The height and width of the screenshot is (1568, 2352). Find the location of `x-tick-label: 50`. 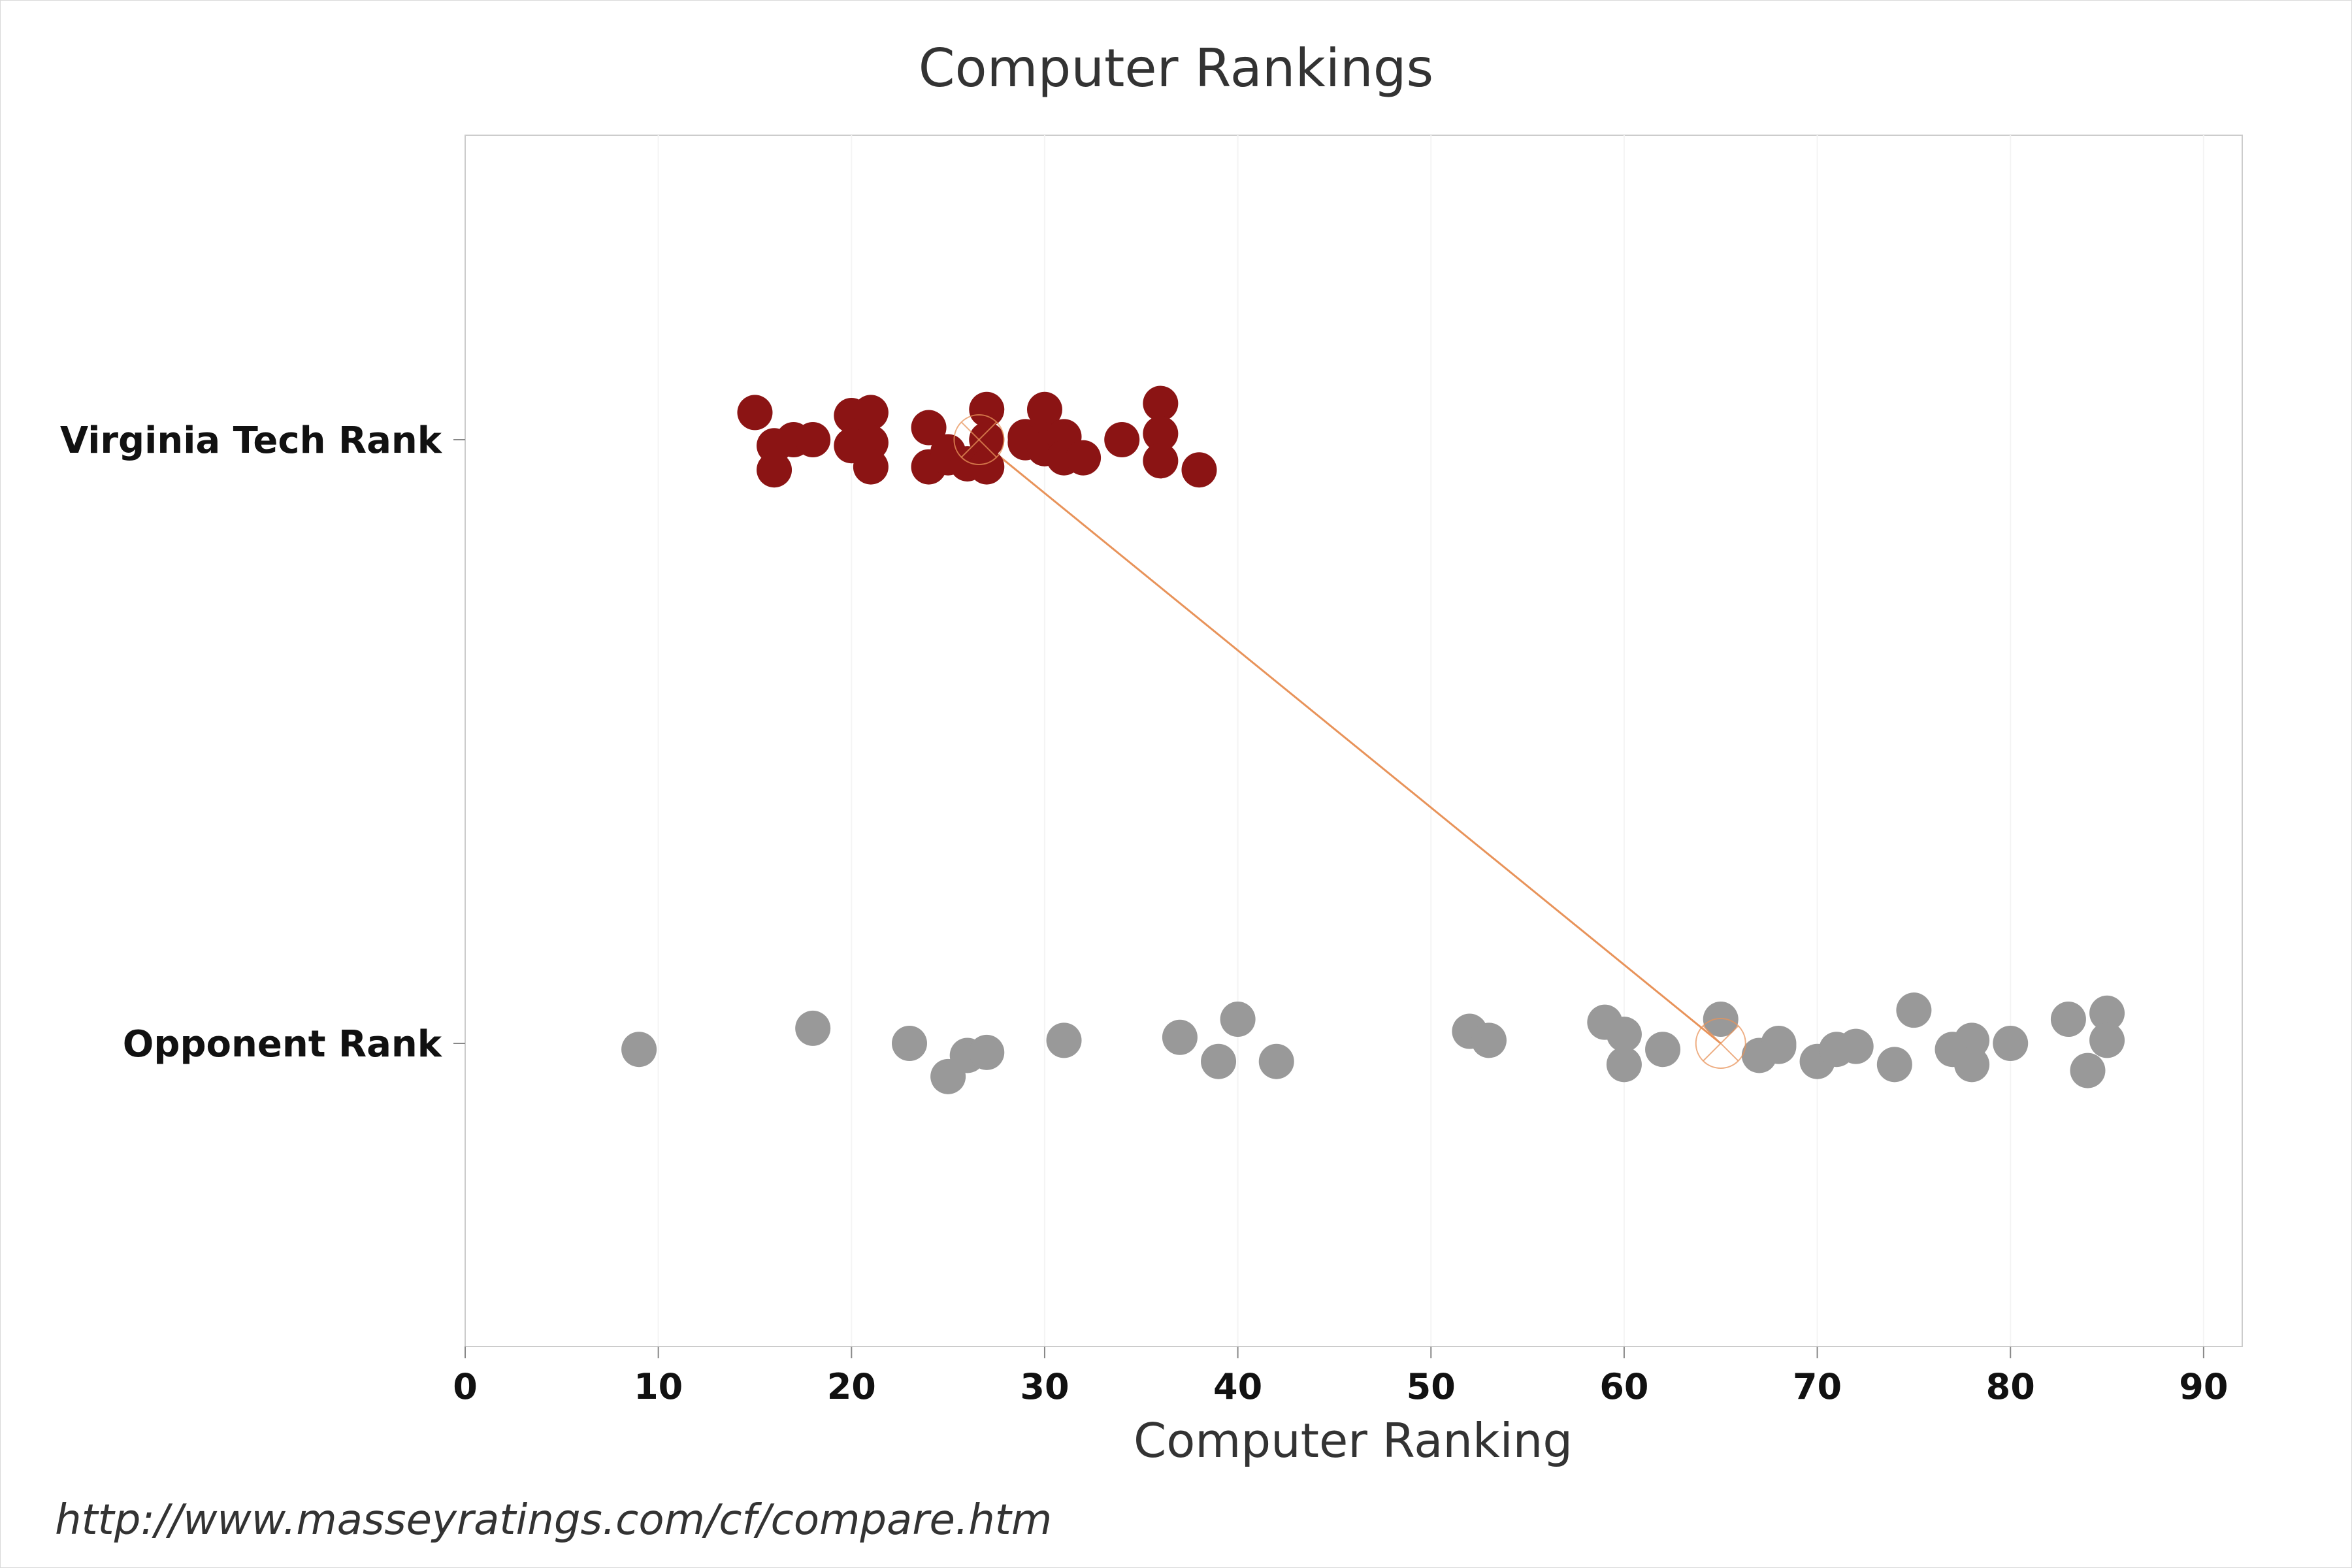

x-tick-label: 50 is located at coordinates (1431, 1386).